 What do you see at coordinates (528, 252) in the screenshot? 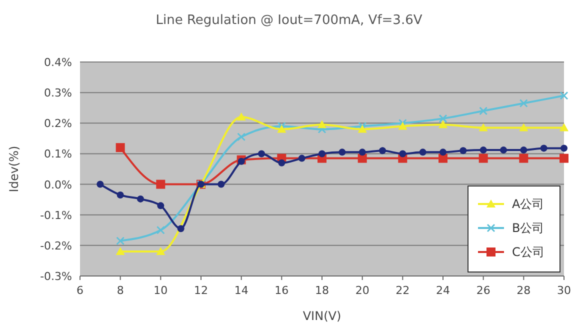
I see `legend-label: C公司` at bounding box center [528, 252].